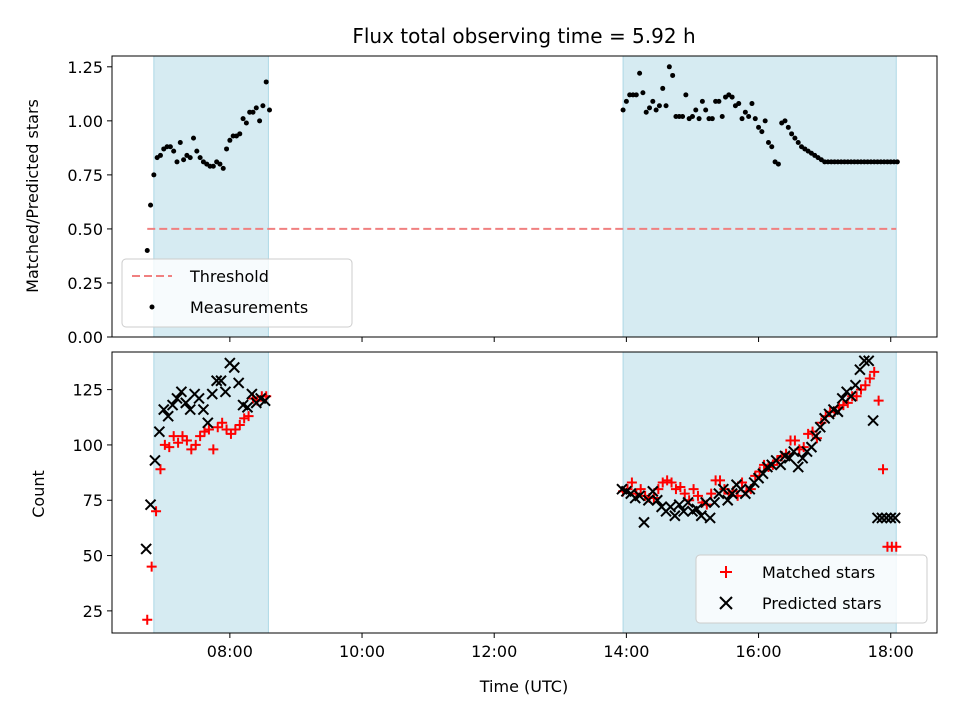 The height and width of the screenshot is (720, 960). What do you see at coordinates (92, 501) in the screenshot?
I see `bottom-y-ticks: 25 50 75 100 125` at bounding box center [92, 501].